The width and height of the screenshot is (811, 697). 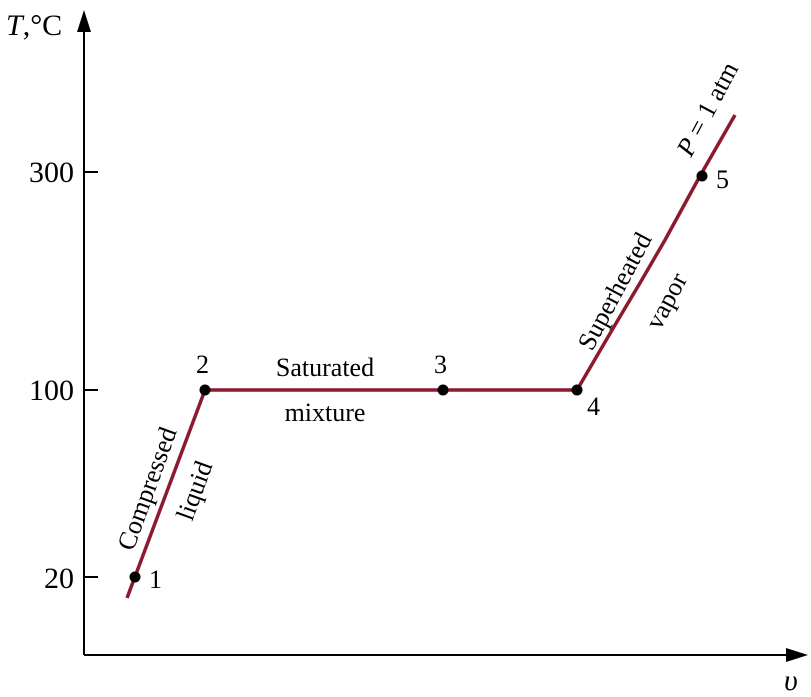 I want to click on state-label-1: 1, so click(x=155, y=579).